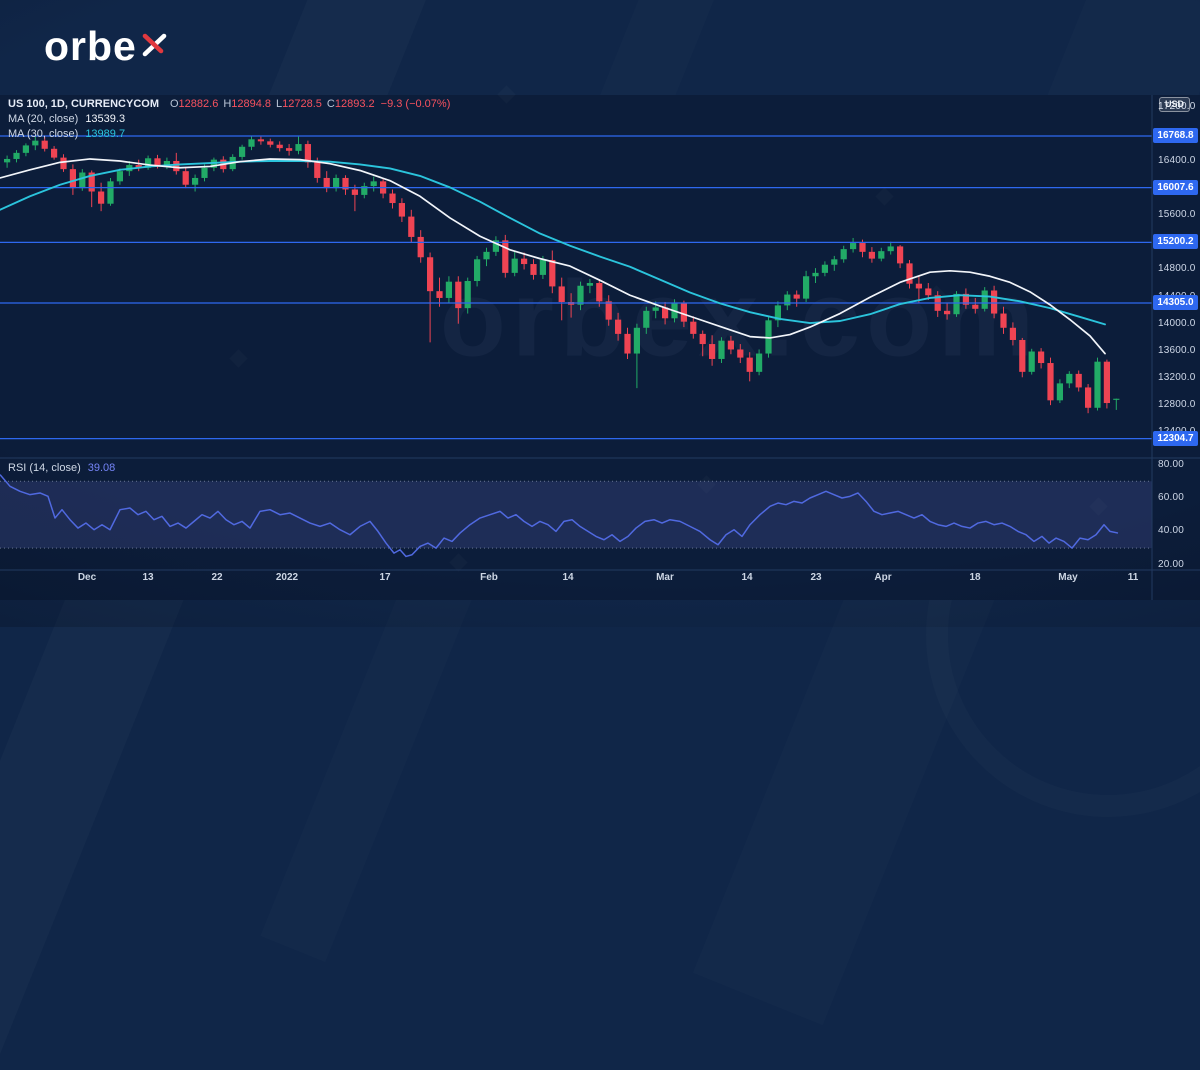  I want to click on time-axis-label: Dec, so click(87, 577).